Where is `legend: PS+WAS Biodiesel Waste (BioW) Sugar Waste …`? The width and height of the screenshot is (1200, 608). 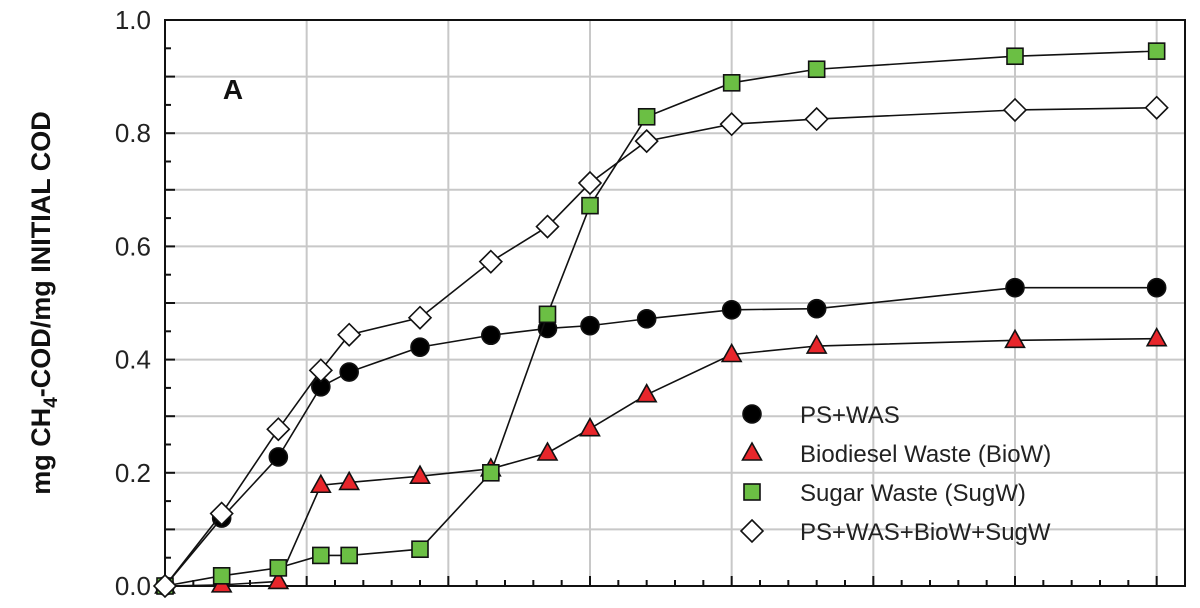 legend: PS+WAS Biodiesel Waste (BioW) Sugar Waste … is located at coordinates (895, 474).